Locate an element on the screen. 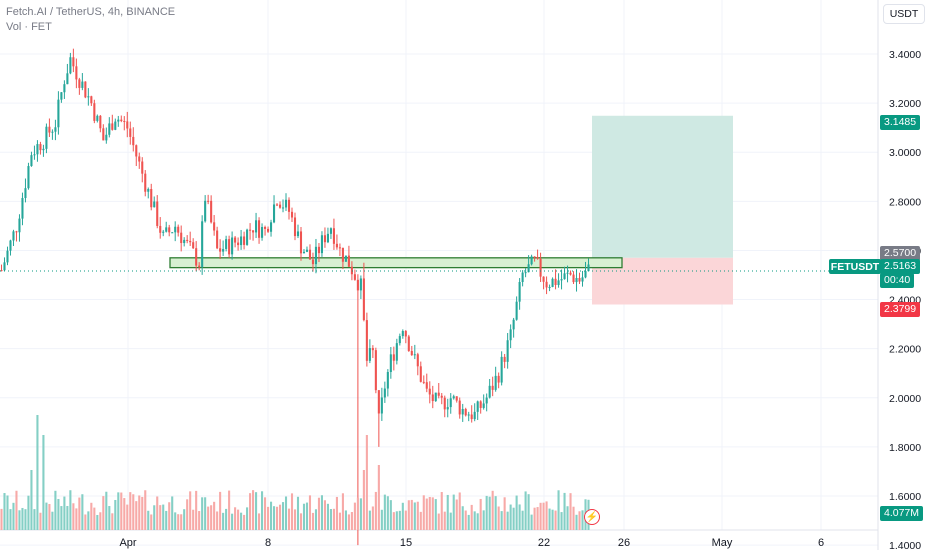 The height and width of the screenshot is (550, 932). y-tick-label: 1.4000 is located at coordinates (905, 545).